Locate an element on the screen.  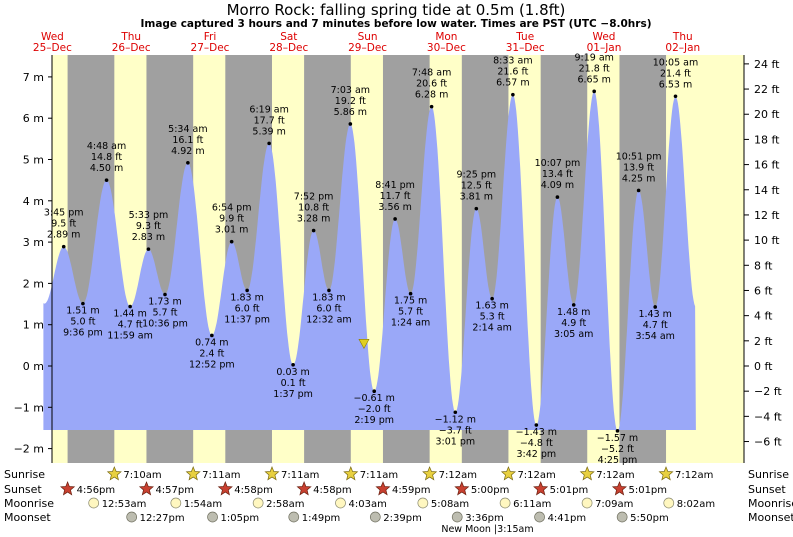
sunset-time: 4:58pm is located at coordinates (253, 490).